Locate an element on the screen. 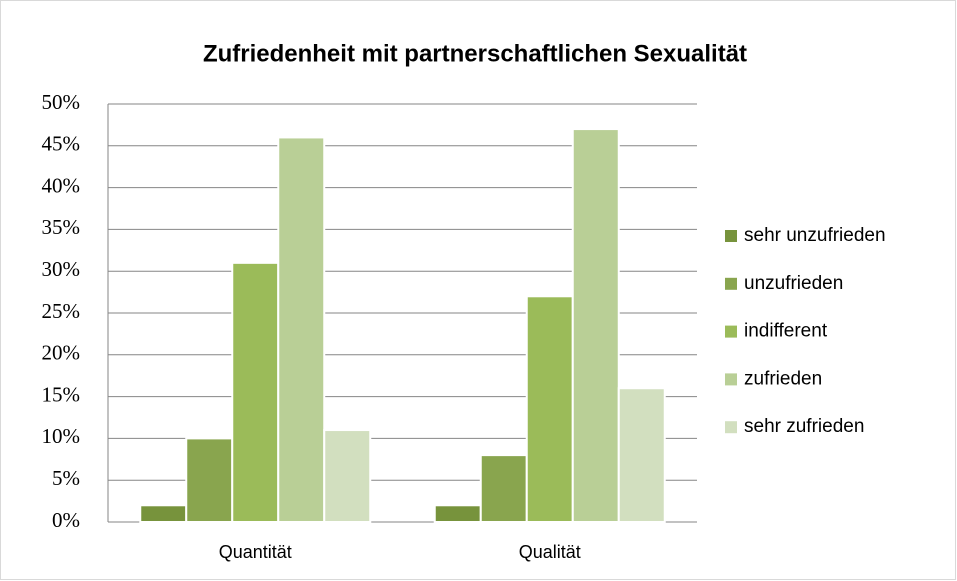 Image resolution: width=957 pixels, height=581 pixels. y-tick-label: 35% is located at coordinates (61, 227).